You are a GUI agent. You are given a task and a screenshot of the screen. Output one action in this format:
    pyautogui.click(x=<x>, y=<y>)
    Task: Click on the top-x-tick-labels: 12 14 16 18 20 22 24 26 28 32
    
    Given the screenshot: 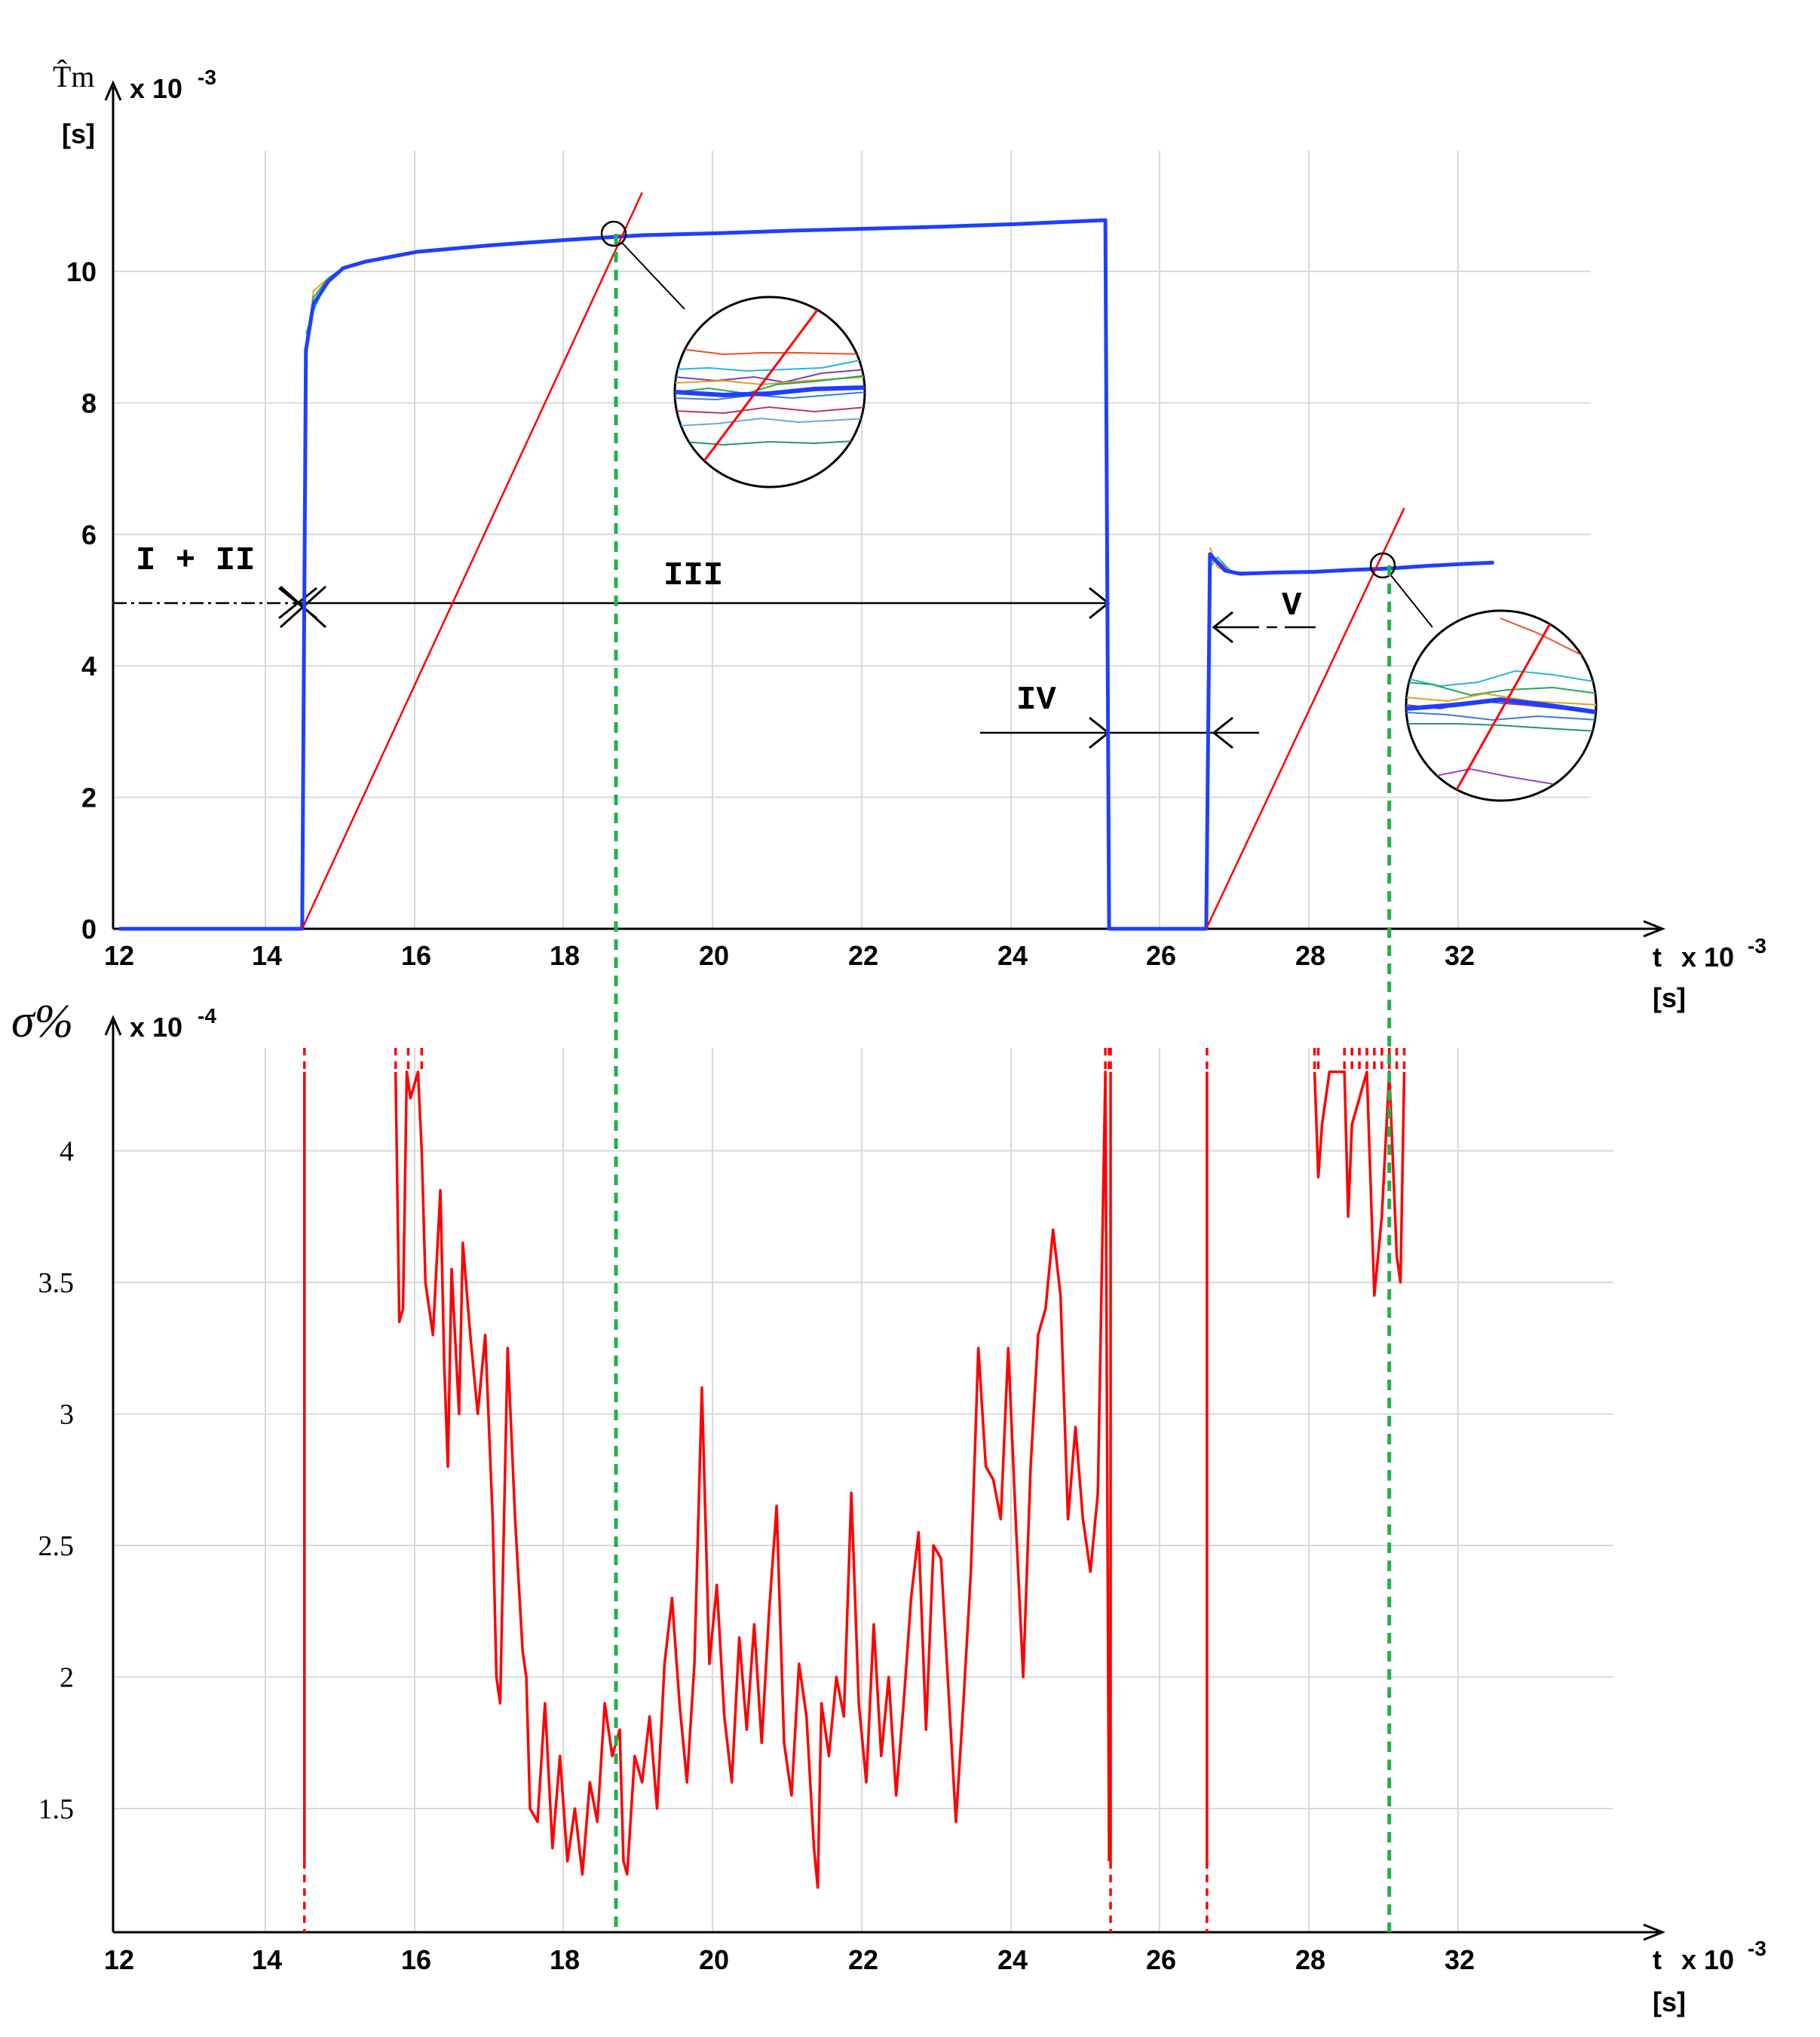 What is the action you would take?
    pyautogui.click(x=789, y=955)
    